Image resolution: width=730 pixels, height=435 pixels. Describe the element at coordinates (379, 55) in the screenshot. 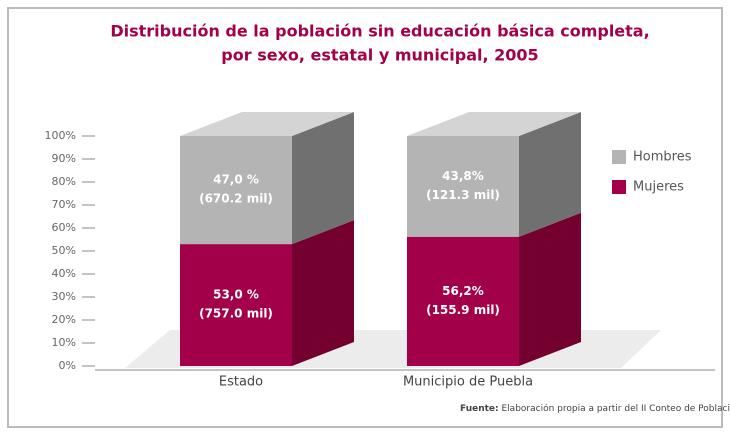

I see `chart-title: por sexo, estatal y municipal, 2005` at that location.